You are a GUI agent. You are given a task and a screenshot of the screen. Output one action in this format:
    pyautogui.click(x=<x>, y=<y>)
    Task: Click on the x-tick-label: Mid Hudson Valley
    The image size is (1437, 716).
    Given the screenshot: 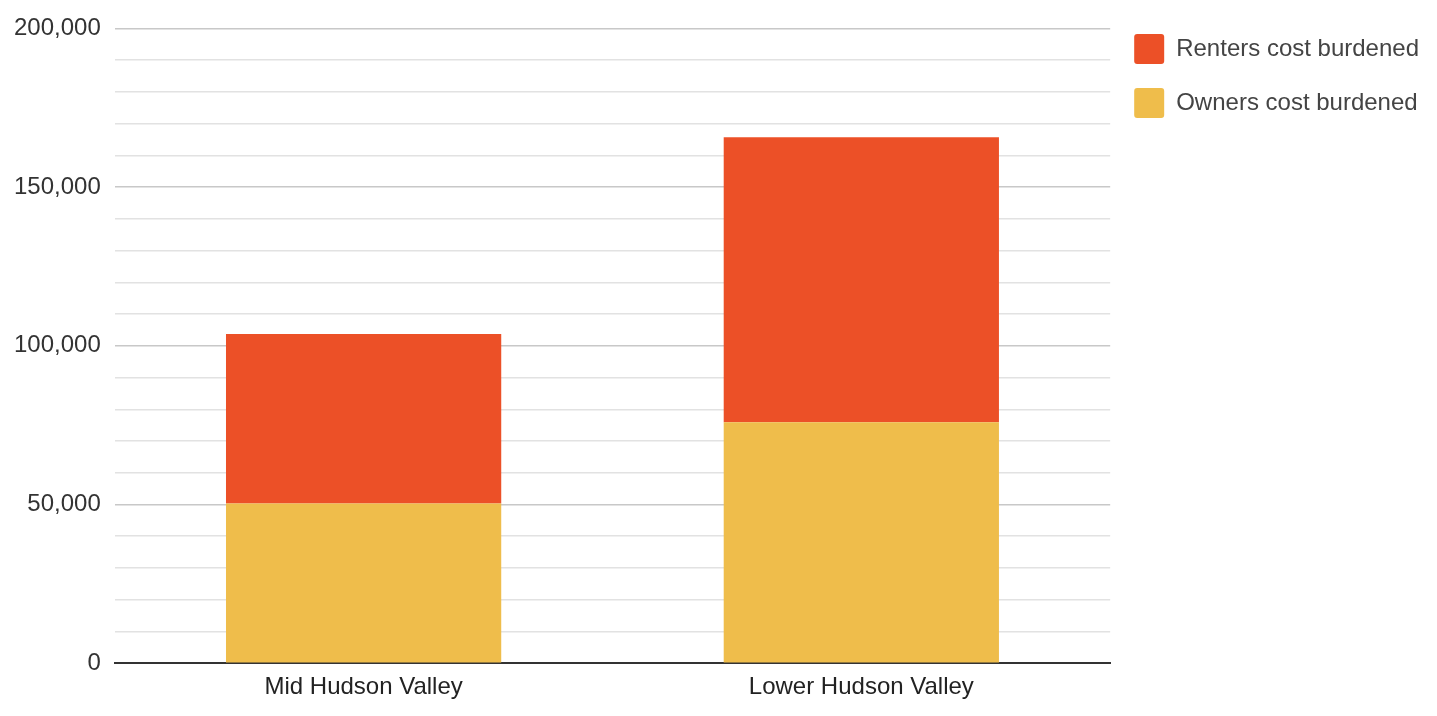 What is the action you would take?
    pyautogui.click(x=363, y=686)
    